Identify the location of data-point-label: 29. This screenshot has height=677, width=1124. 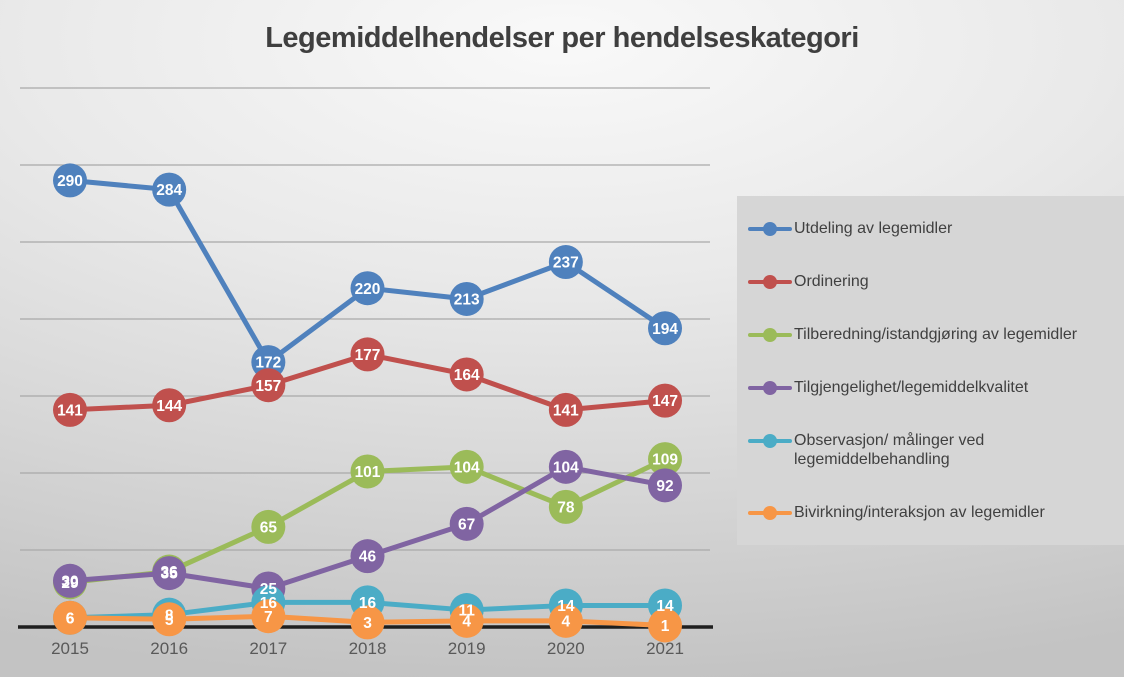
(70, 583).